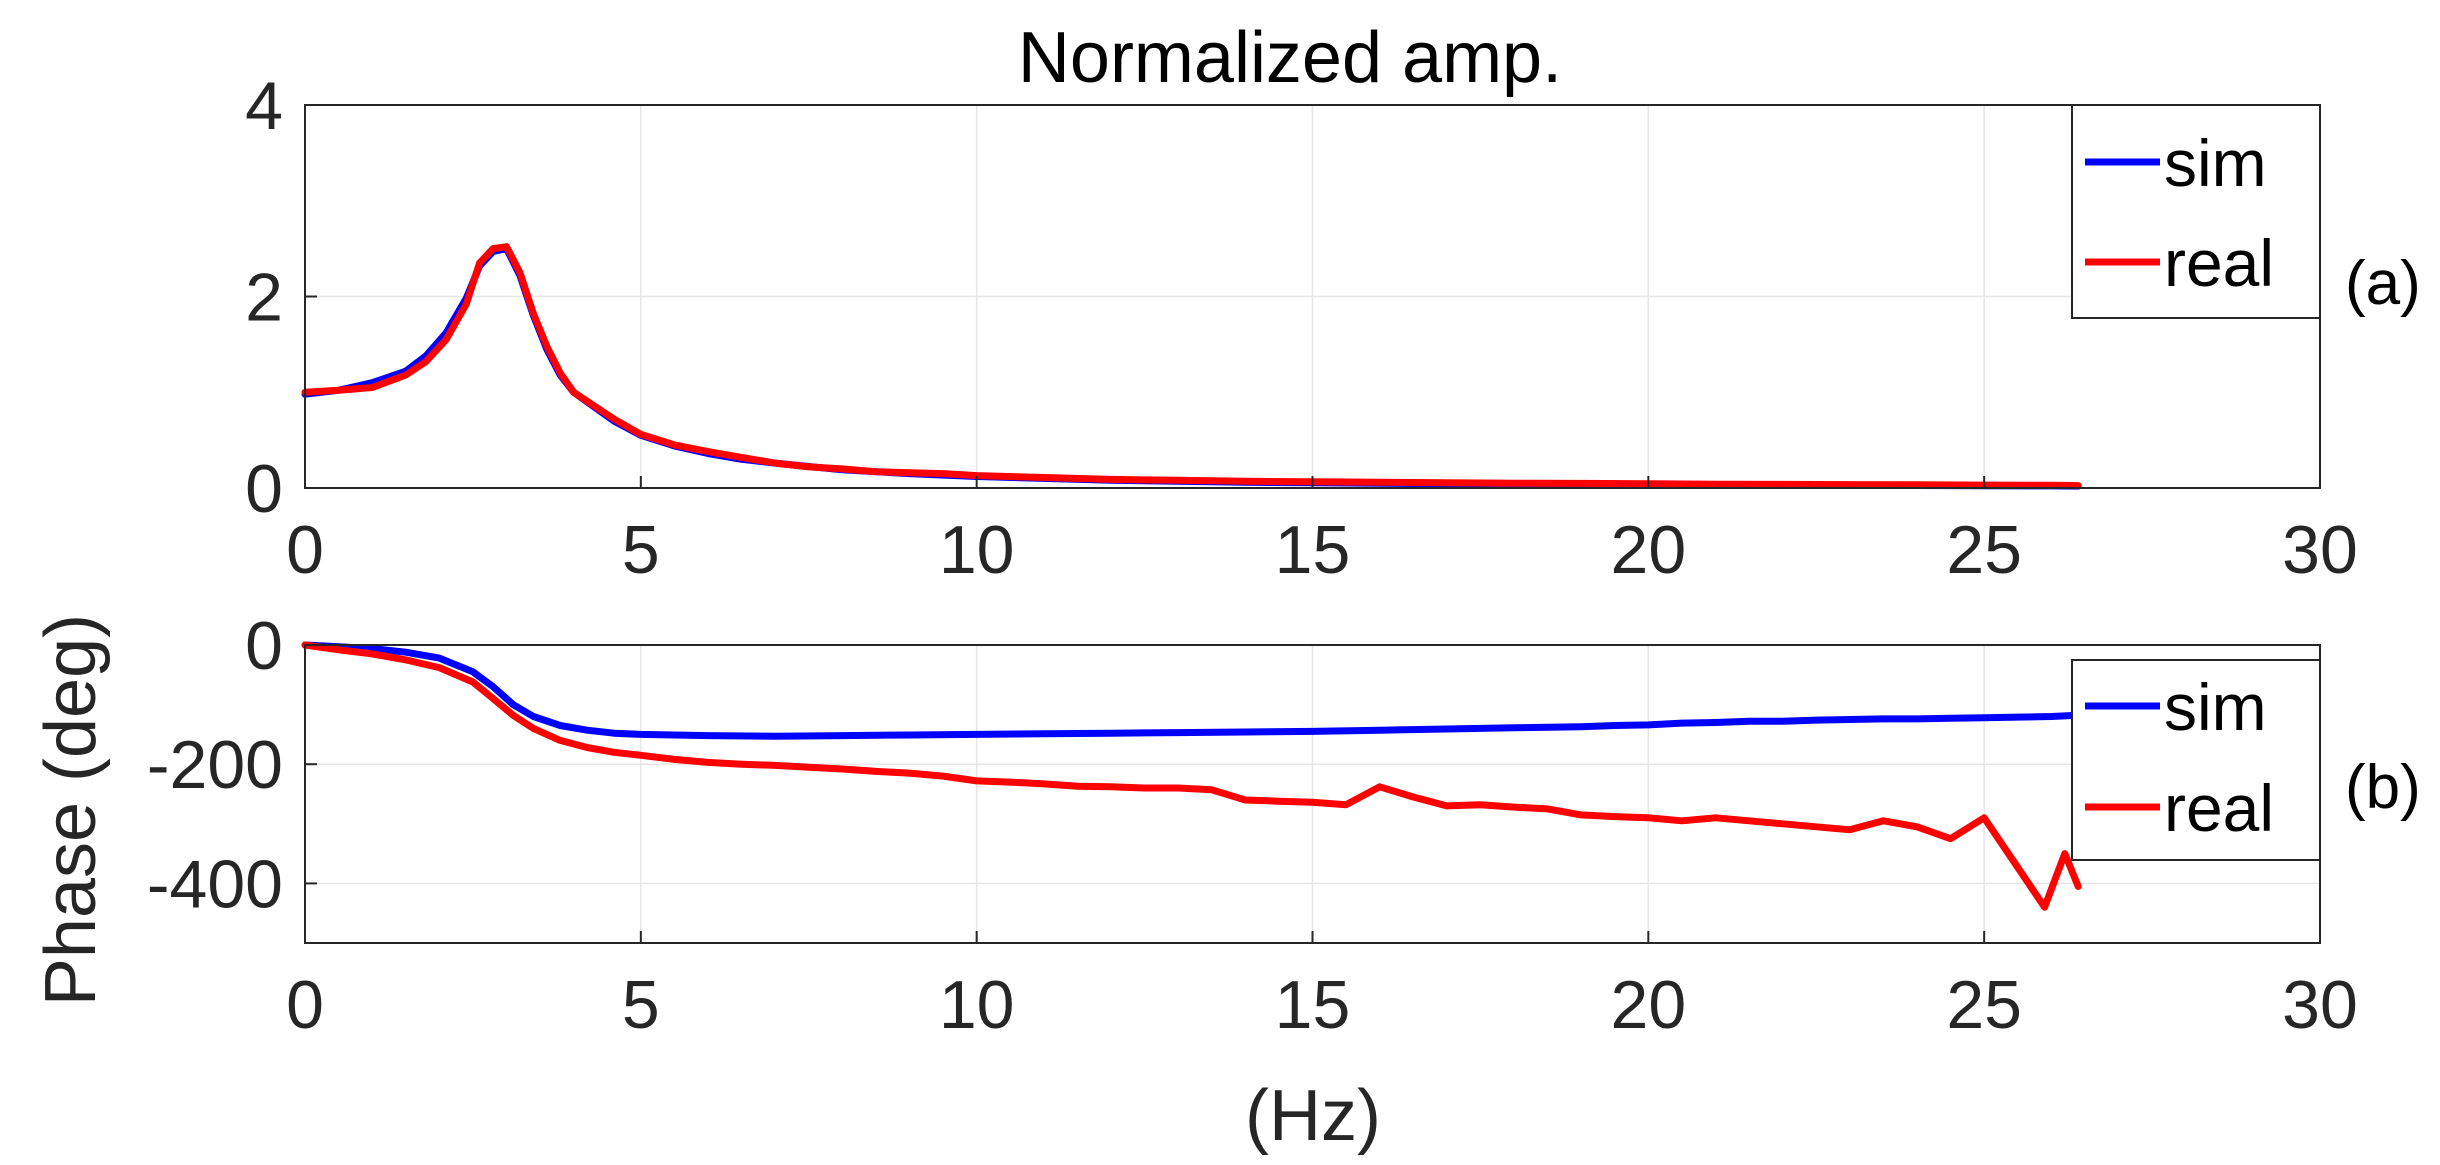 Image resolution: width=2440 pixels, height=1165 pixels. What do you see at coordinates (305, 550) in the screenshot?
I see `amplitude-x-tick-label: 0` at bounding box center [305, 550].